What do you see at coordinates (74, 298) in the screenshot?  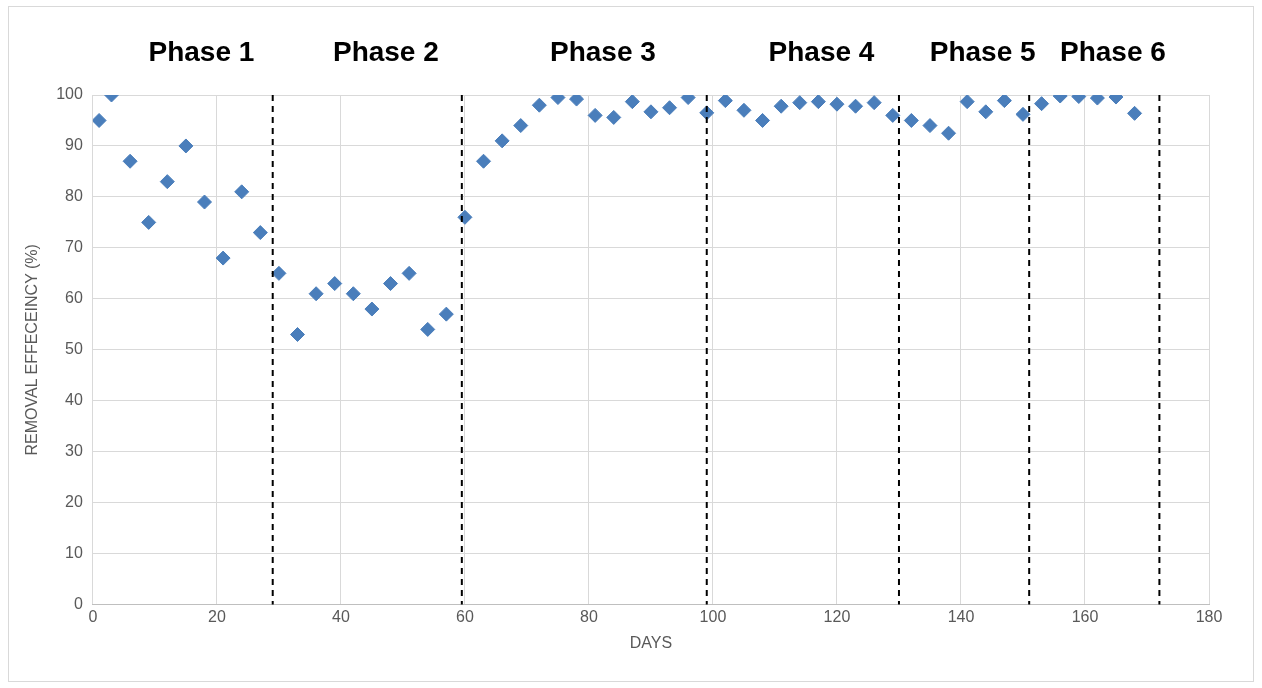 I see `y-tick-label: 60` at bounding box center [74, 298].